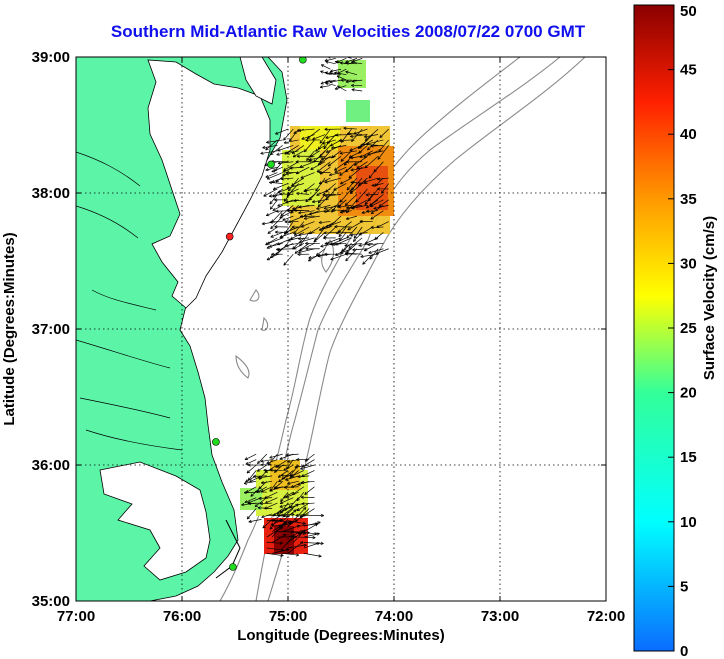  What do you see at coordinates (688, 11) in the screenshot?
I see `colorbar-tick-label: 50` at bounding box center [688, 11].